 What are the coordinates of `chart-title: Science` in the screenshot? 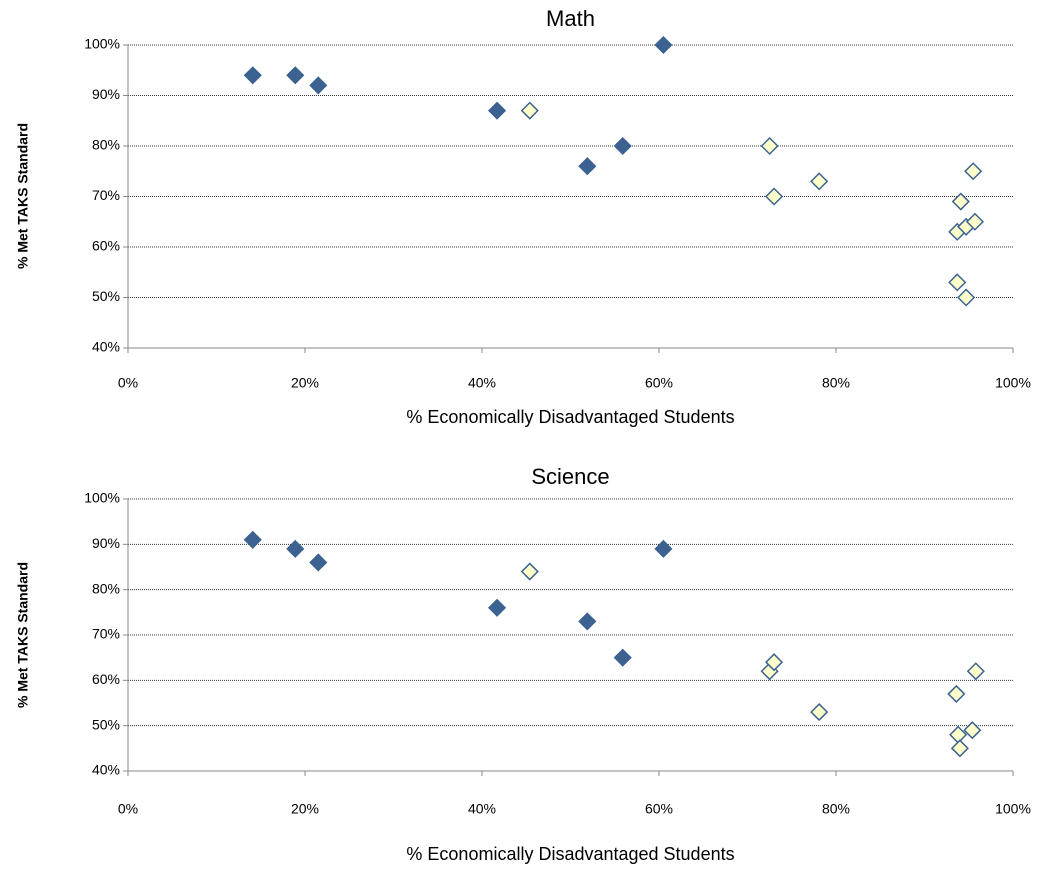 It's located at (570, 476).